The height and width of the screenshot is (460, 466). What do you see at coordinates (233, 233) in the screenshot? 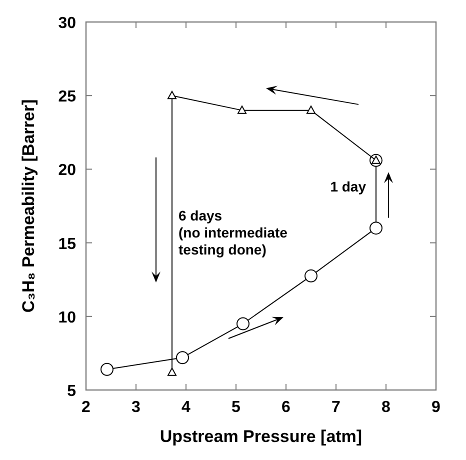
I see `annotation: 6 days (no intermediate testing done)` at bounding box center [233, 233].